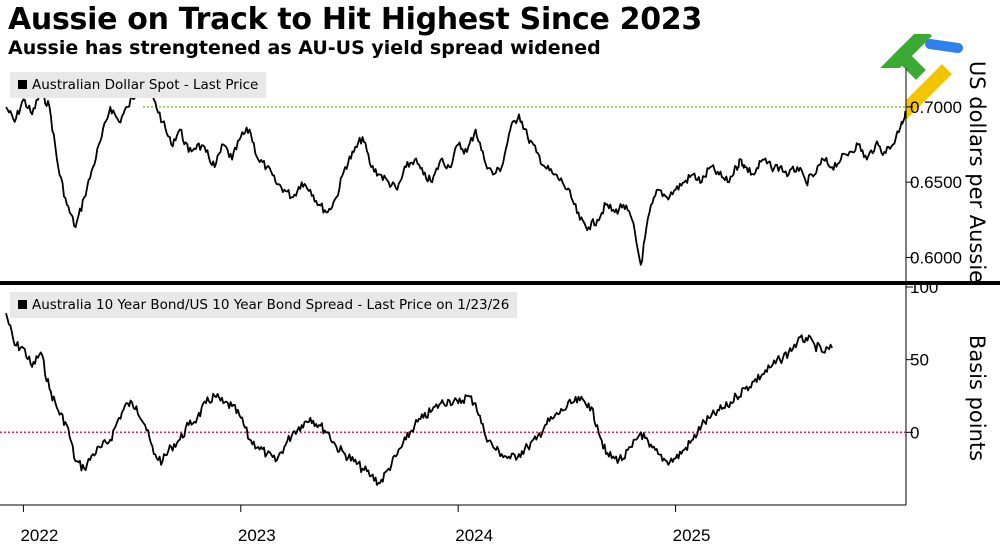  I want to click on x-tick-label: 2025, so click(692, 535).